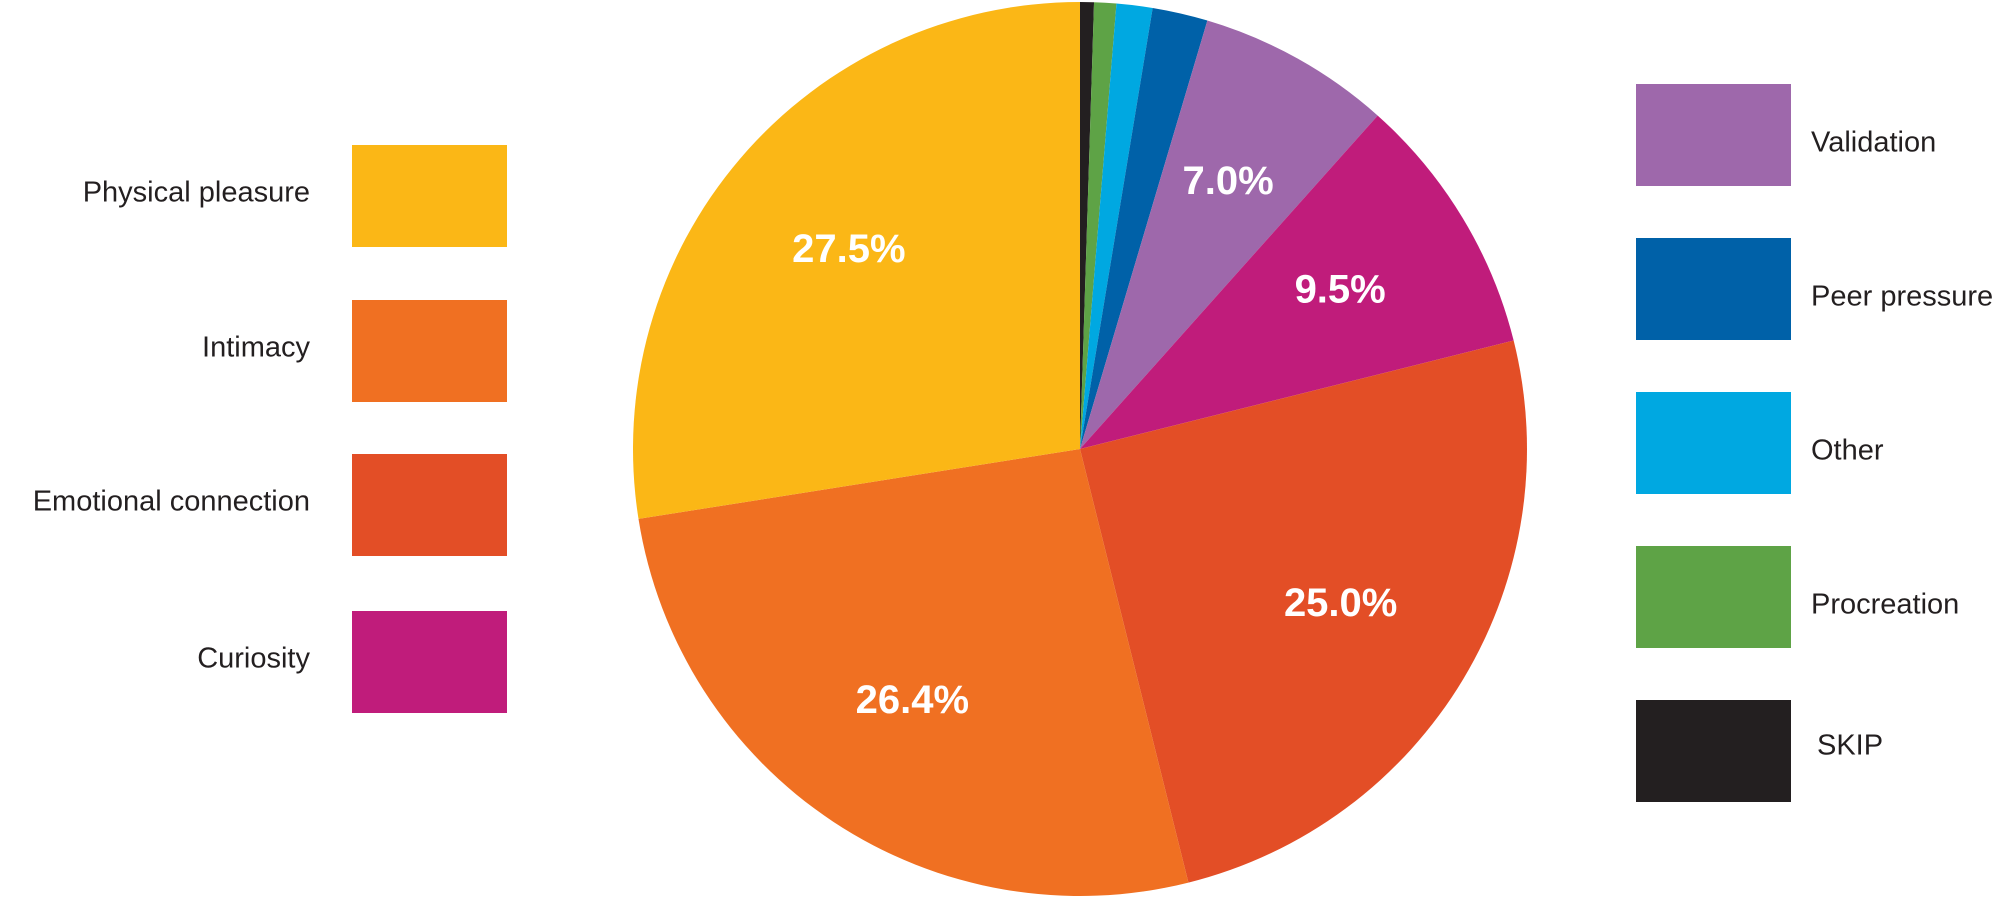 This screenshot has height=899, width=2000. What do you see at coordinates (912, 700) in the screenshot?
I see `data-label: 26.4%` at bounding box center [912, 700].